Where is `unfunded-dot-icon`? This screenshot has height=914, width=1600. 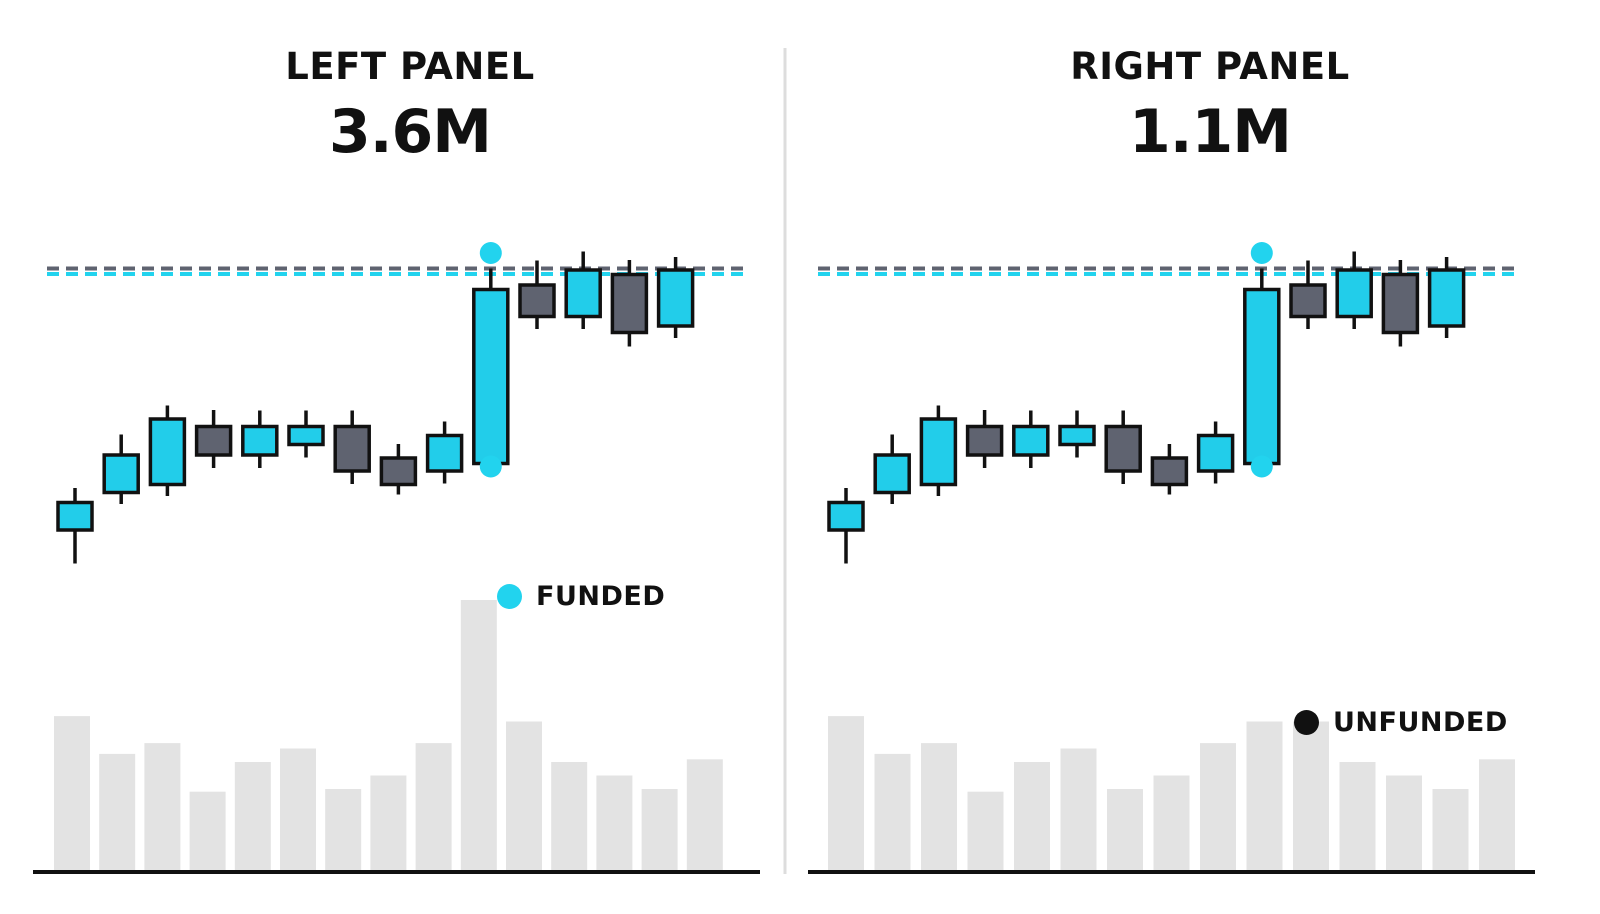 unfunded-dot-icon is located at coordinates (1306, 722).